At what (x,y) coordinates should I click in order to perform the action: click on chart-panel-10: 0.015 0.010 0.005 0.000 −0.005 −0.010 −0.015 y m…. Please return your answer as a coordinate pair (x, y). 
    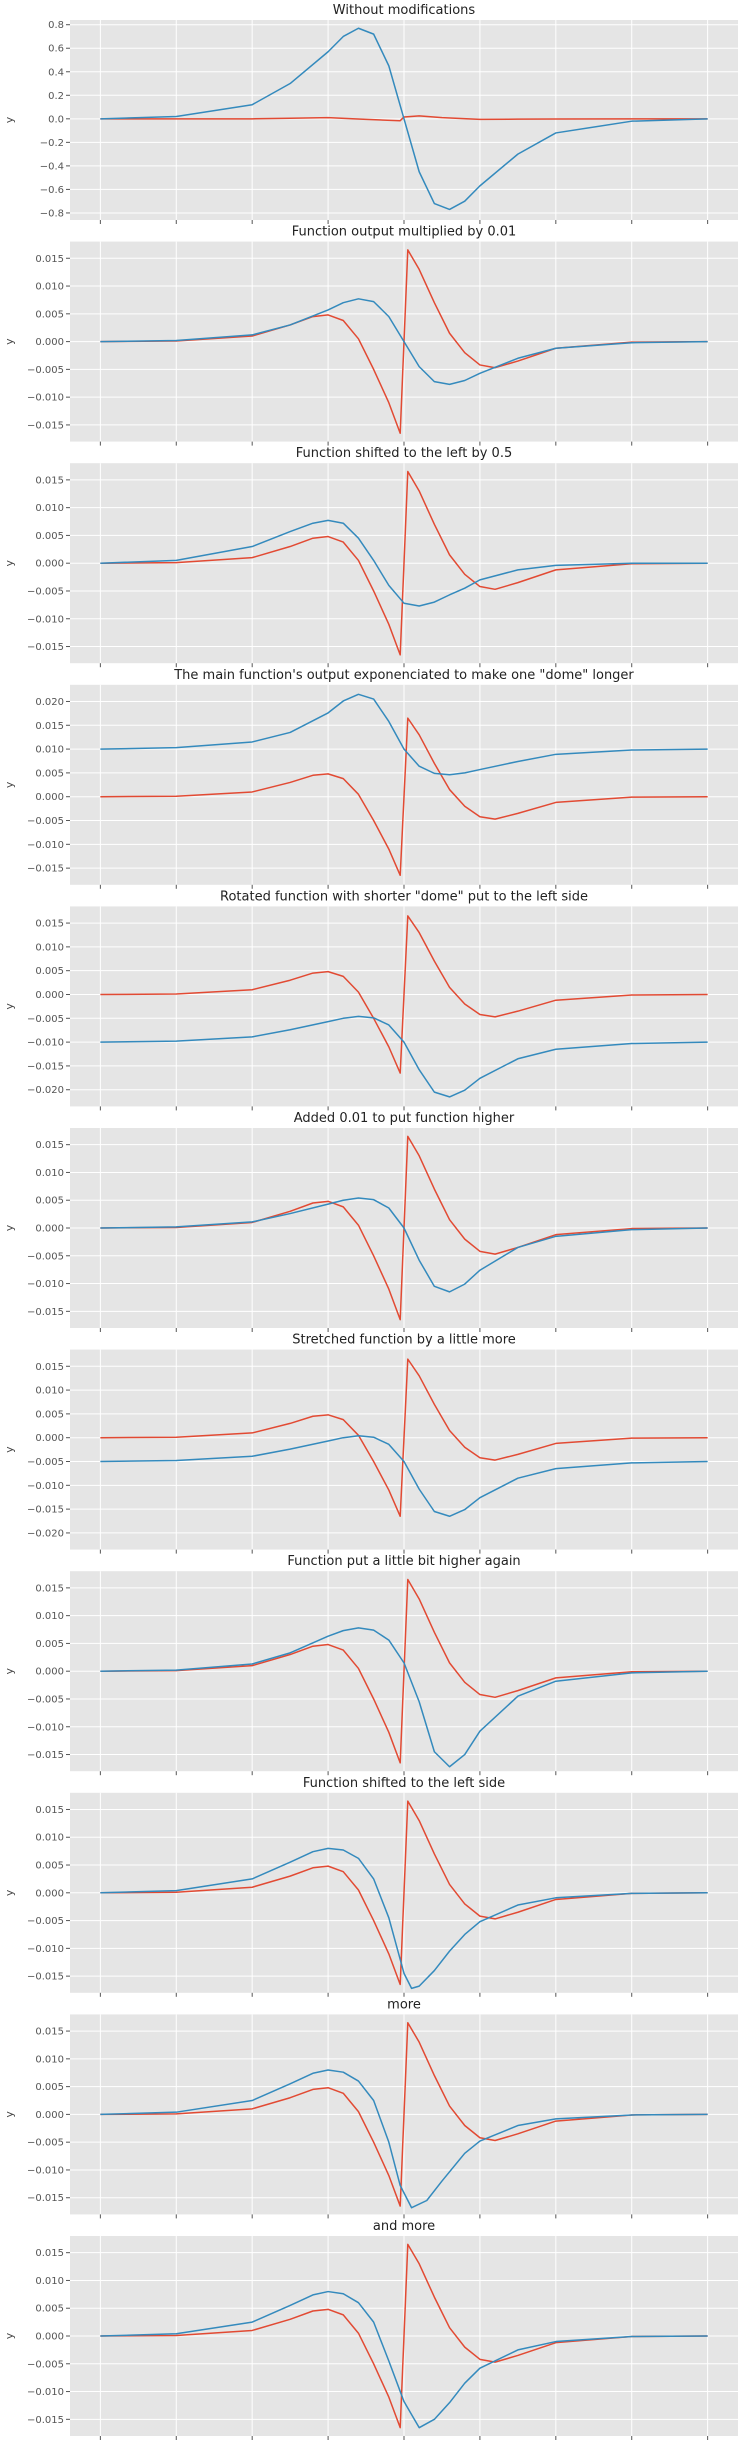
    Looking at the image, I should click on (370, 2108).